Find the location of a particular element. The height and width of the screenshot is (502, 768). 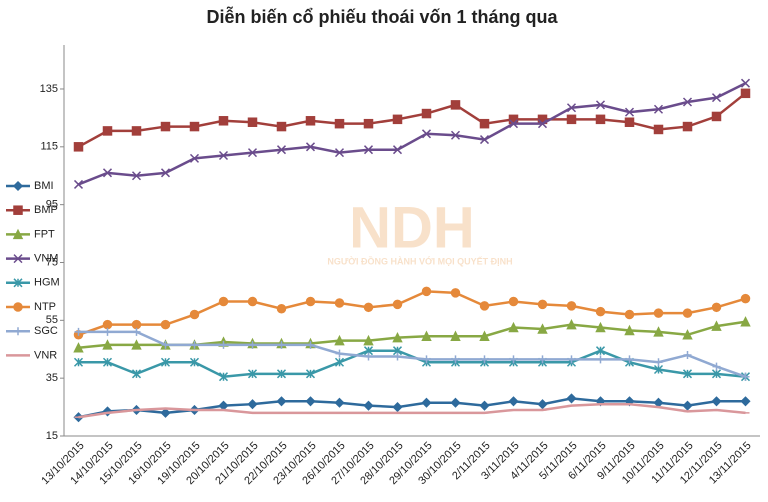

legend-label: BMI is located at coordinates (44, 186).